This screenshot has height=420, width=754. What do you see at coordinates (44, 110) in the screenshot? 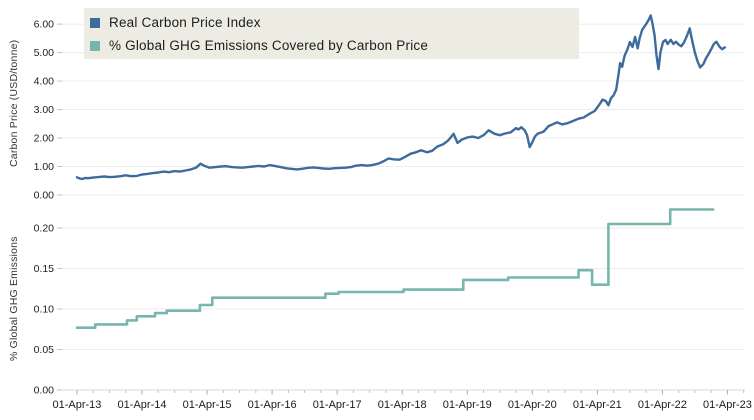
I see `svg-text: 3.00` at bounding box center [44, 110].